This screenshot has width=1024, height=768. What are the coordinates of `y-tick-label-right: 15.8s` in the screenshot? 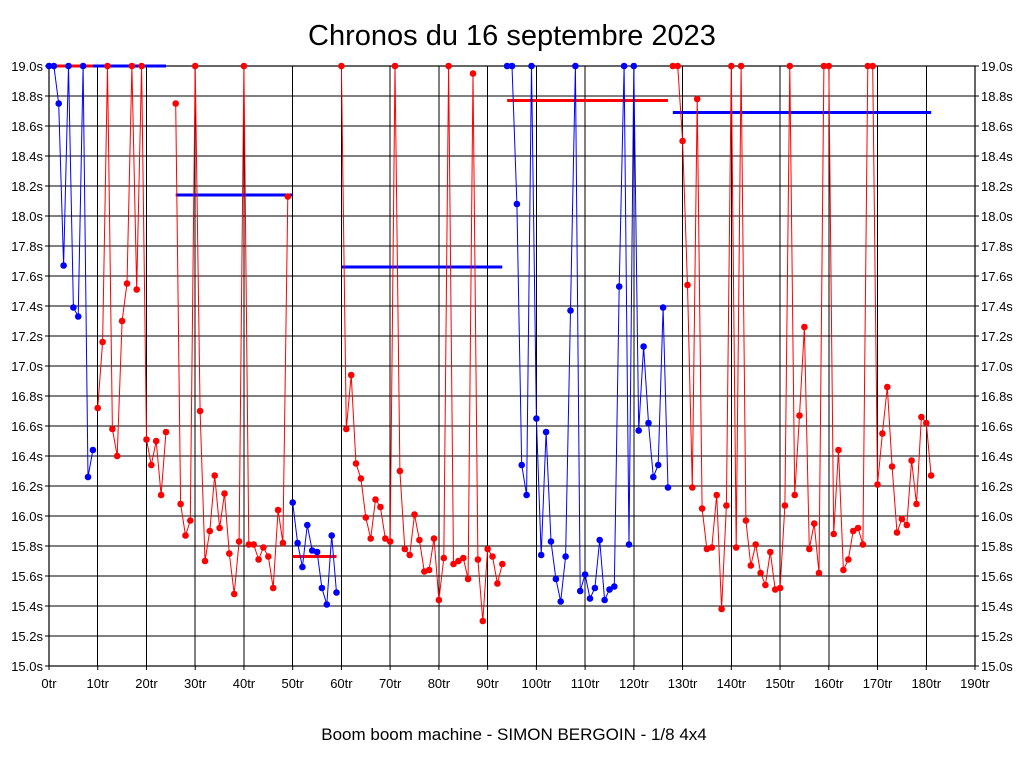 It's located at (997, 546).